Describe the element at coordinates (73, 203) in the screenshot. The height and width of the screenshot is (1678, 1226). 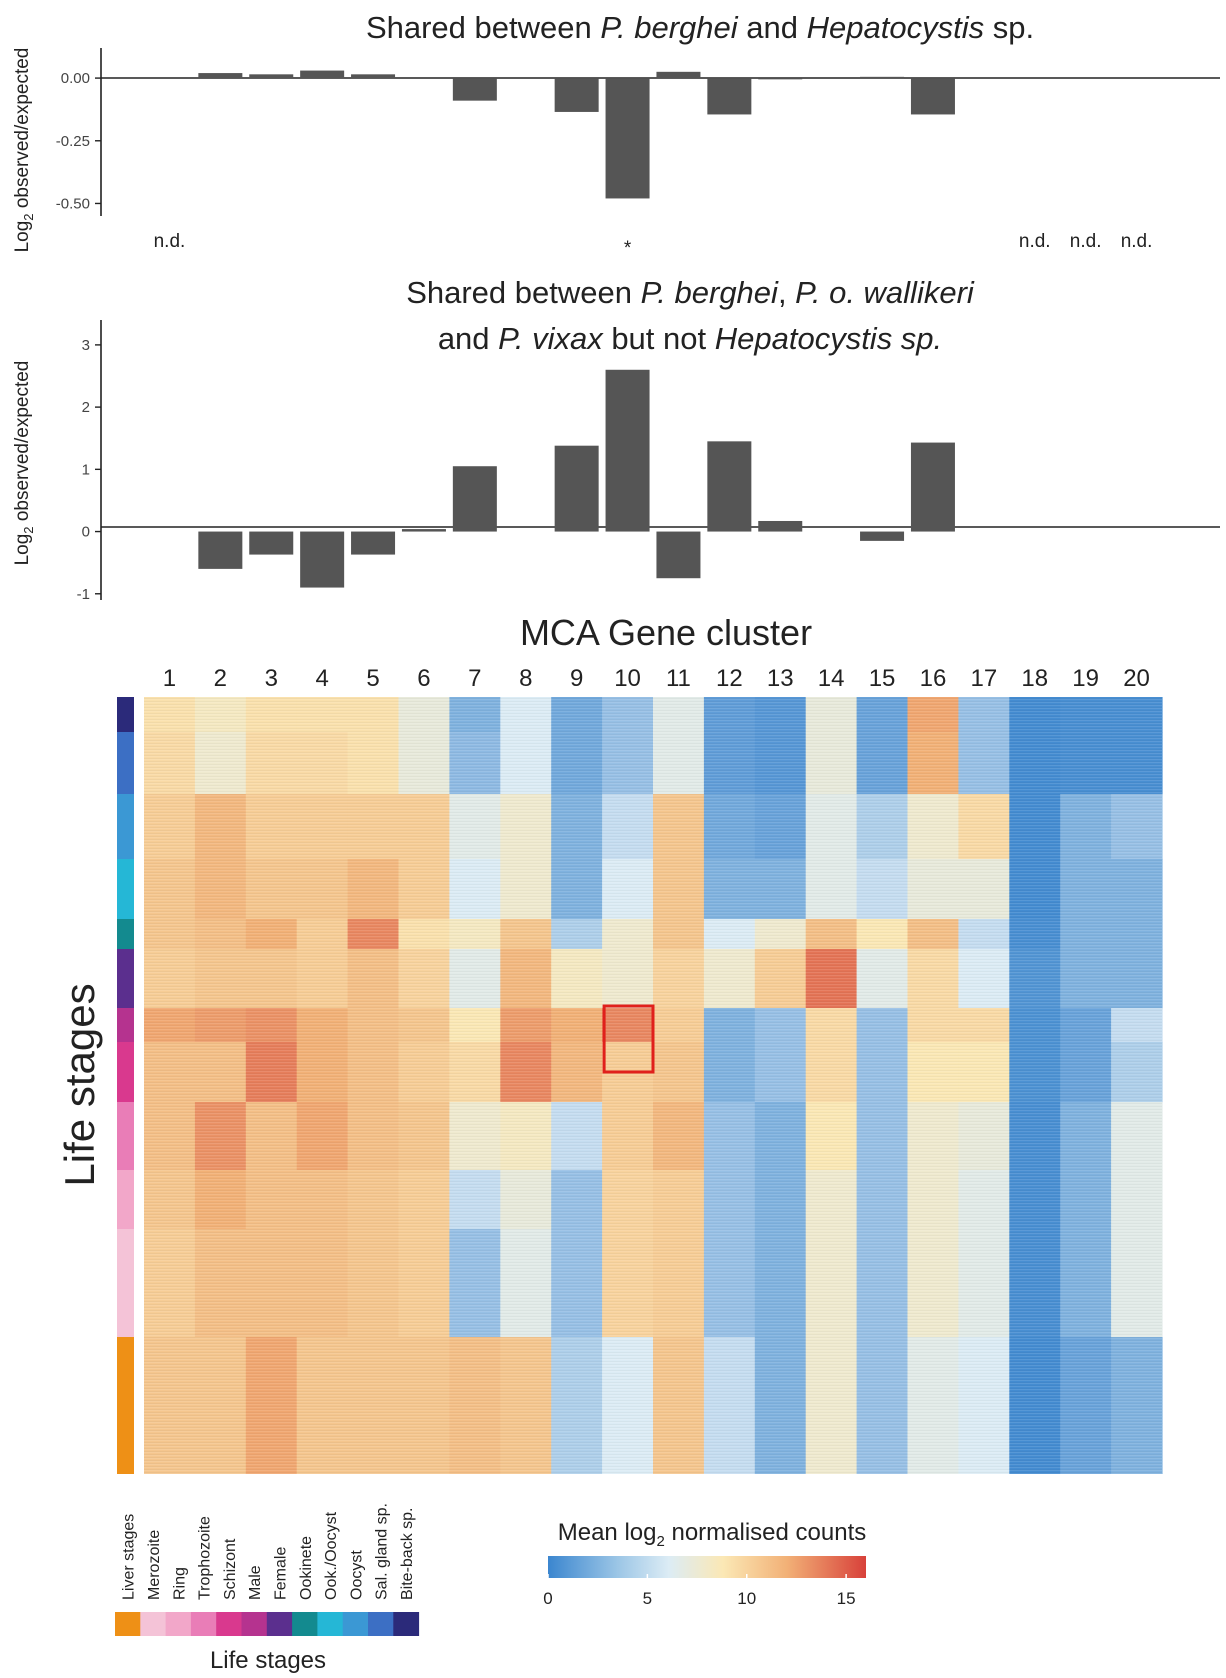
I see `top-ytick-label: -0.50` at that location.